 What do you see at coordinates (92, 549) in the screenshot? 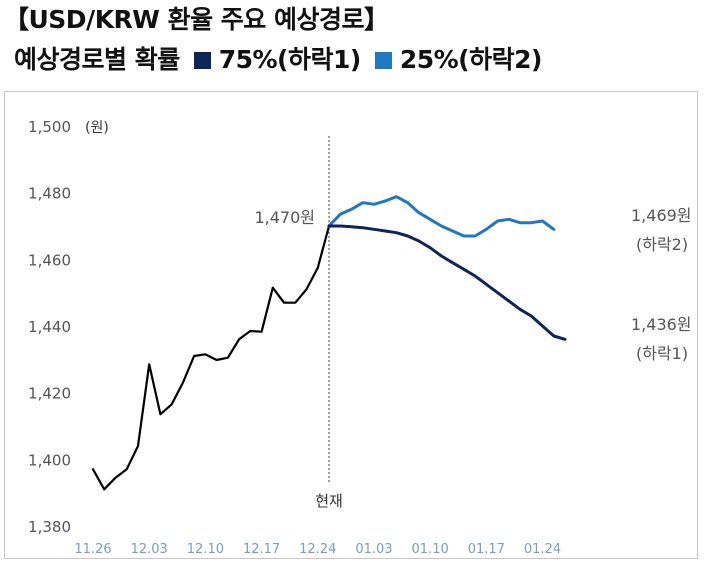
I see `x-tick-label: 11.26` at bounding box center [92, 549].